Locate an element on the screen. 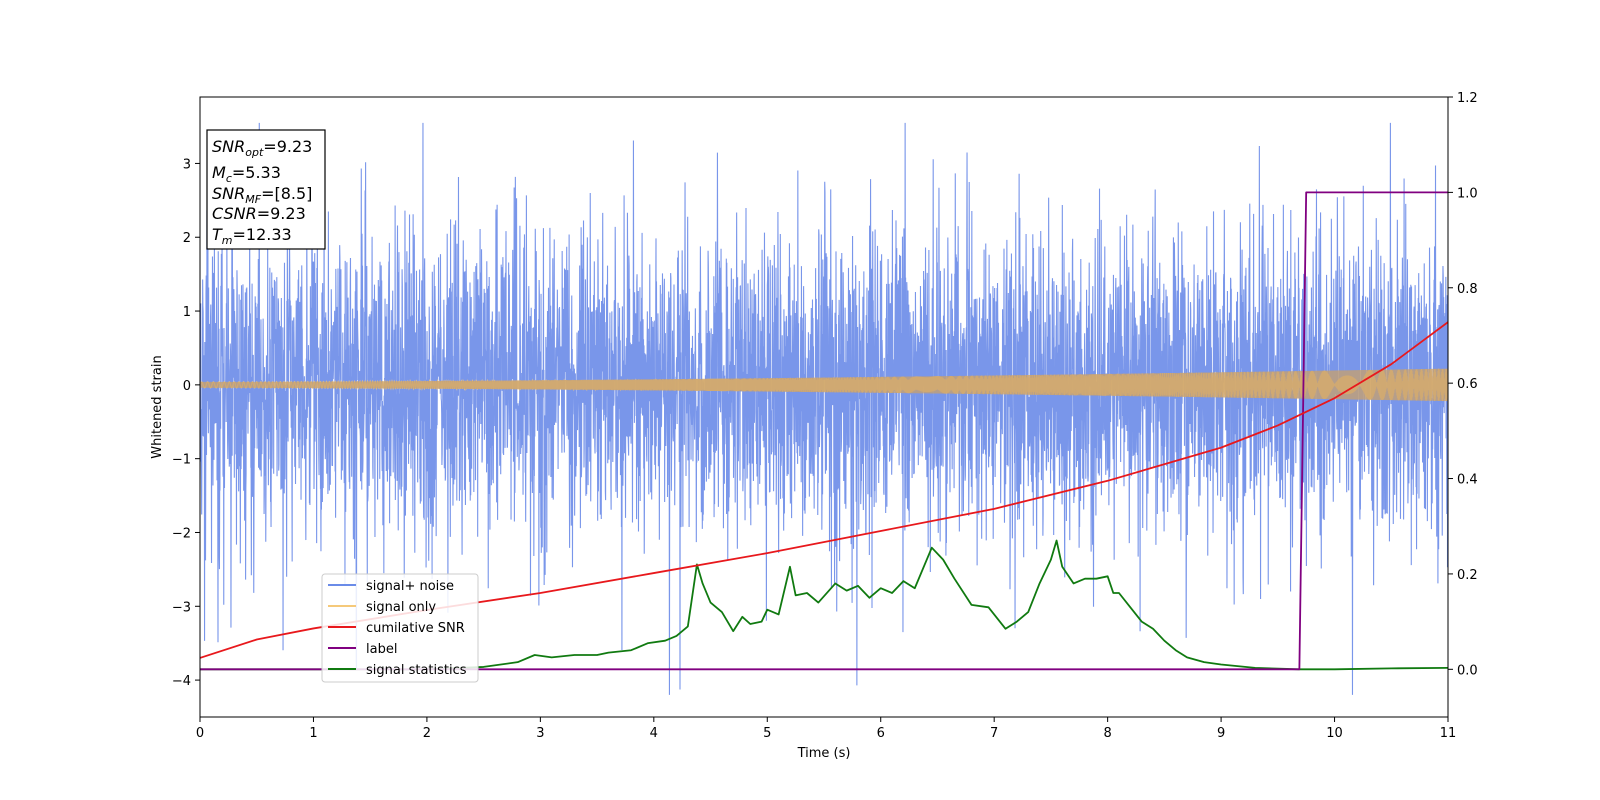 The width and height of the screenshot is (1600, 800). x-tick-label: 7 is located at coordinates (994, 733).